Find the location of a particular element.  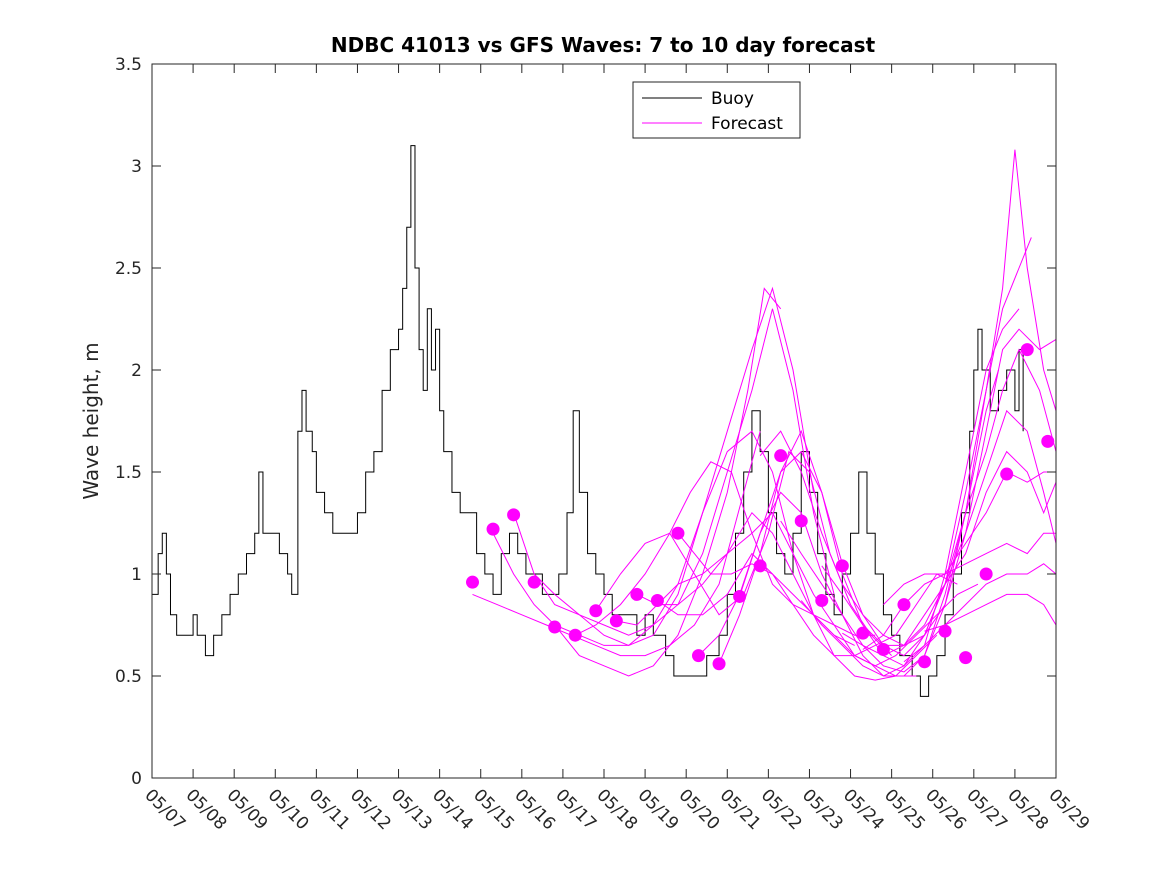

y-tick-label: 3 is located at coordinates (136, 167).